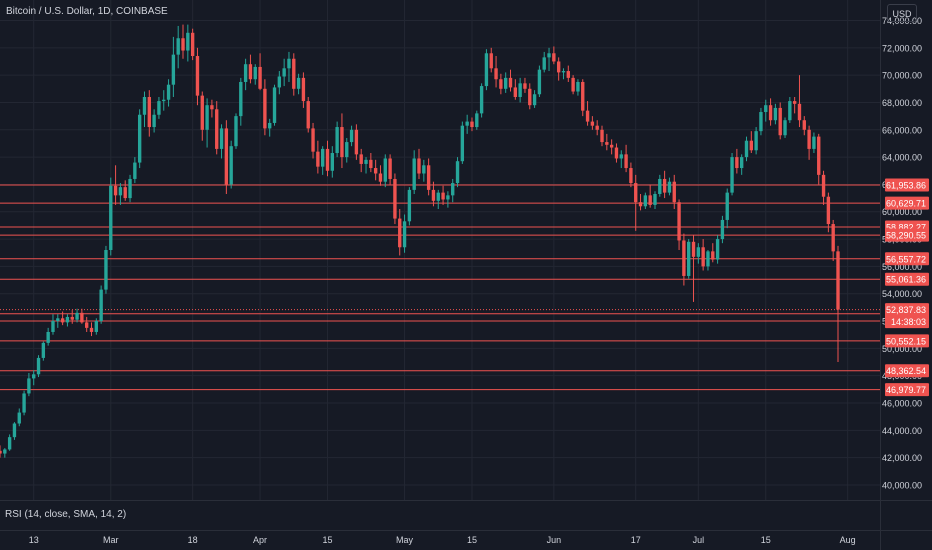  What do you see at coordinates (906, 204) in the screenshot?
I see `price-level-label: 60,629.71` at bounding box center [906, 204].